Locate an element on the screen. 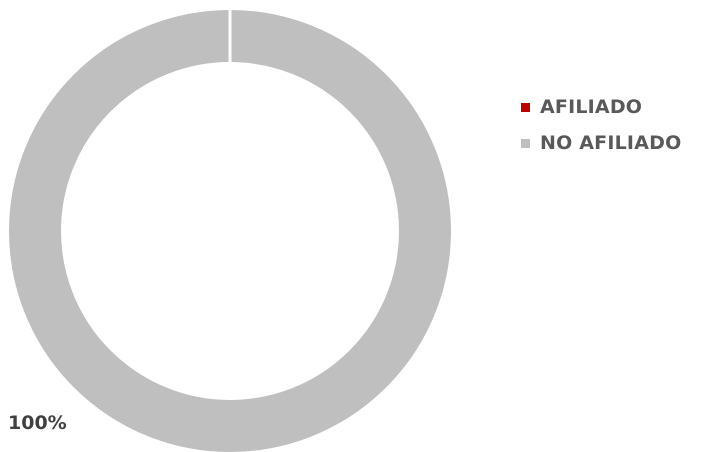 This screenshot has height=452, width=713. legend: AFILIADO NO AFILIADO is located at coordinates (601, 125).